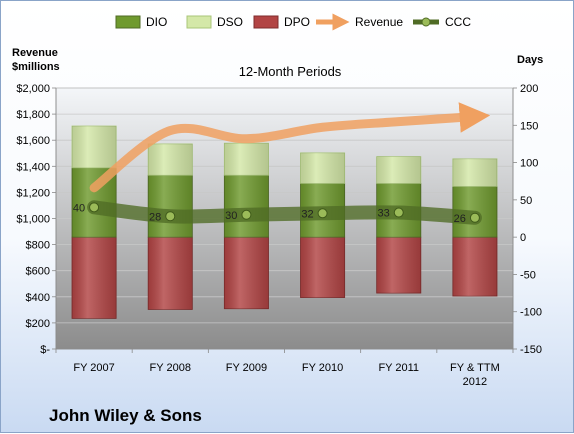 The height and width of the screenshot is (434, 574). I want to click on right-axis-tick-label: 200, so click(529, 89).